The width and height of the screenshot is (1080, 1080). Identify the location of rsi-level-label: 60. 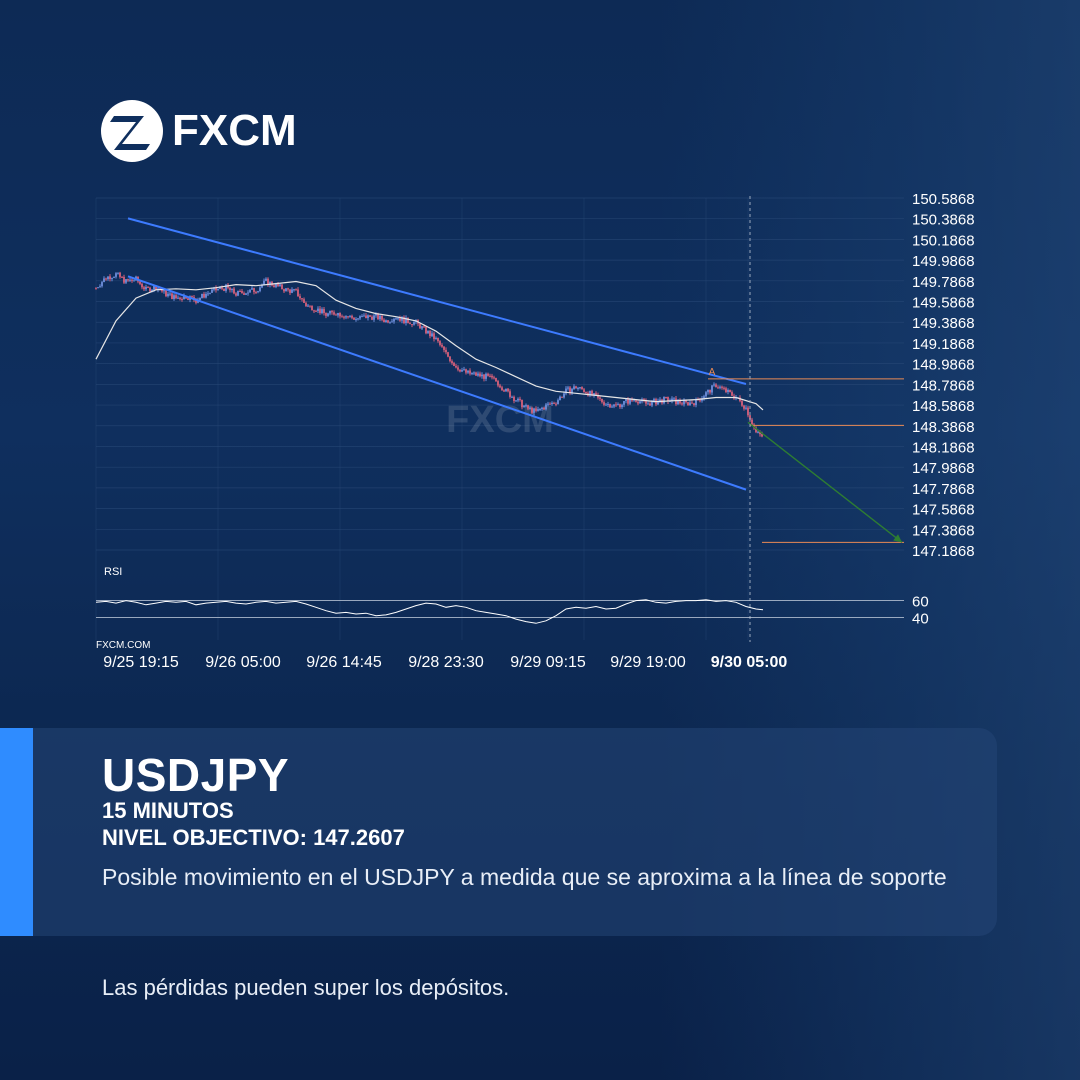
(920, 602).